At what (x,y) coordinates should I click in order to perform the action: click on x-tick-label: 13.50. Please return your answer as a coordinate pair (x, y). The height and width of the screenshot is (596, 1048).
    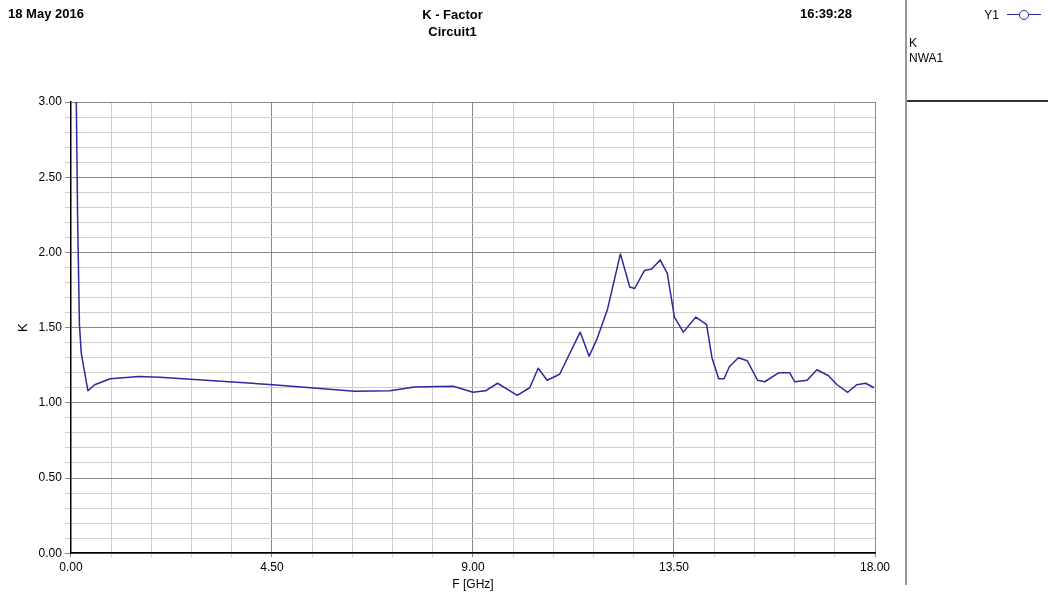
    Looking at the image, I should click on (674, 566).